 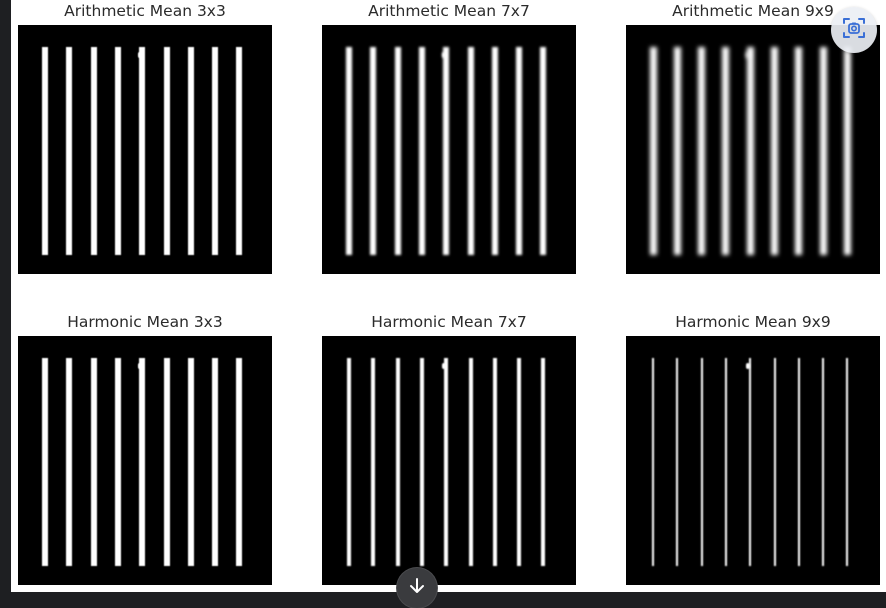 What do you see at coordinates (145, 11) in the screenshot?
I see `panel-title: Arithmetic Mean 3x3` at bounding box center [145, 11].